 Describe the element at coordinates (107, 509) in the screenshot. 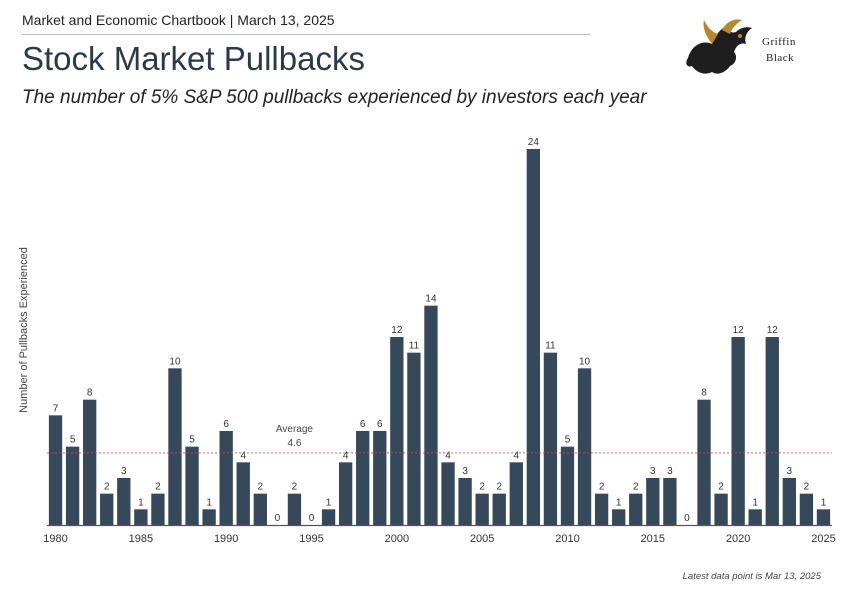

I see `bar-1983` at that location.